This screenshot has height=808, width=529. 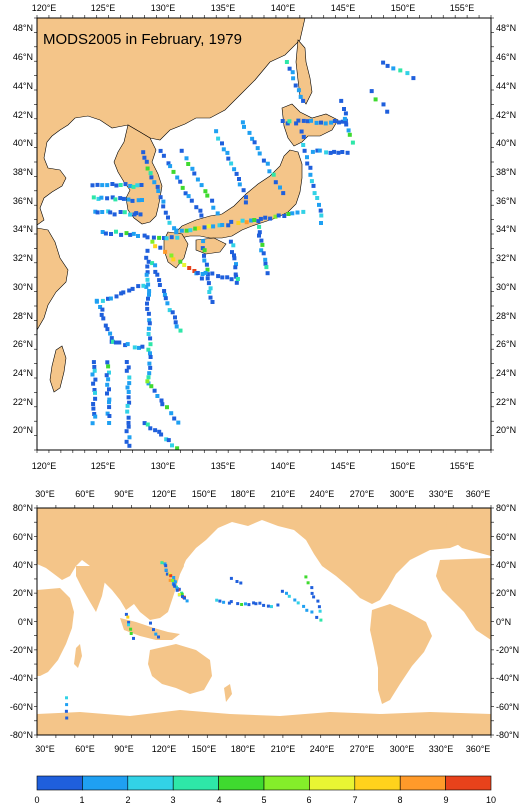 What do you see at coordinates (124, 494) in the screenshot?
I see `lon-label: 90°E` at bounding box center [124, 494].